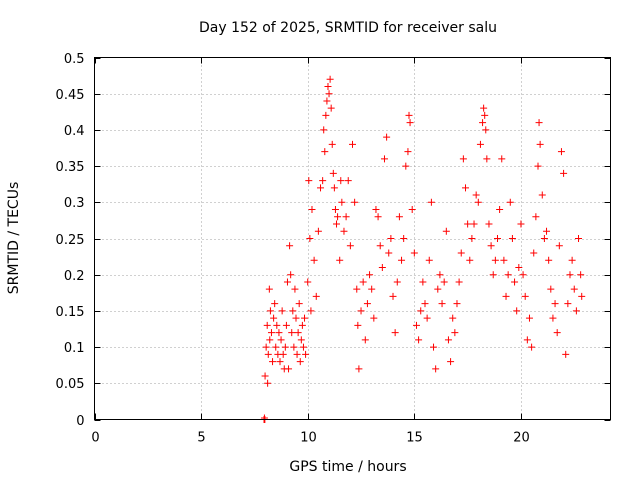 The height and width of the screenshot is (480, 640). What do you see at coordinates (201, 438) in the screenshot?
I see `x-tick-label: 5` at bounding box center [201, 438].